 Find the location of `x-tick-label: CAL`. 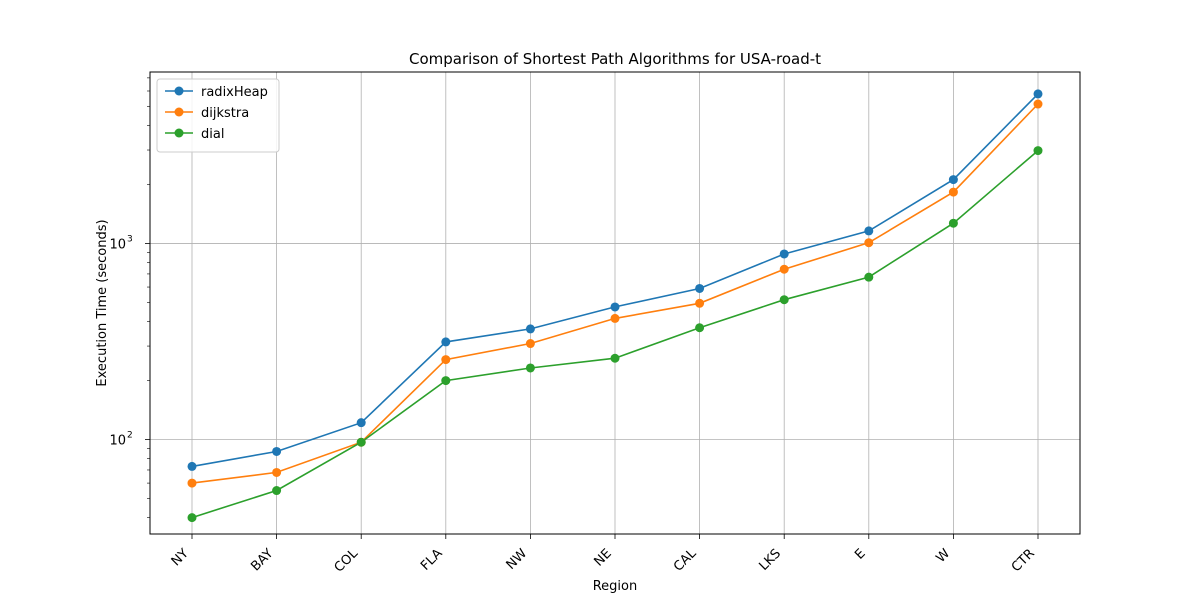

x-tick-label: CAL is located at coordinates (685, 560).